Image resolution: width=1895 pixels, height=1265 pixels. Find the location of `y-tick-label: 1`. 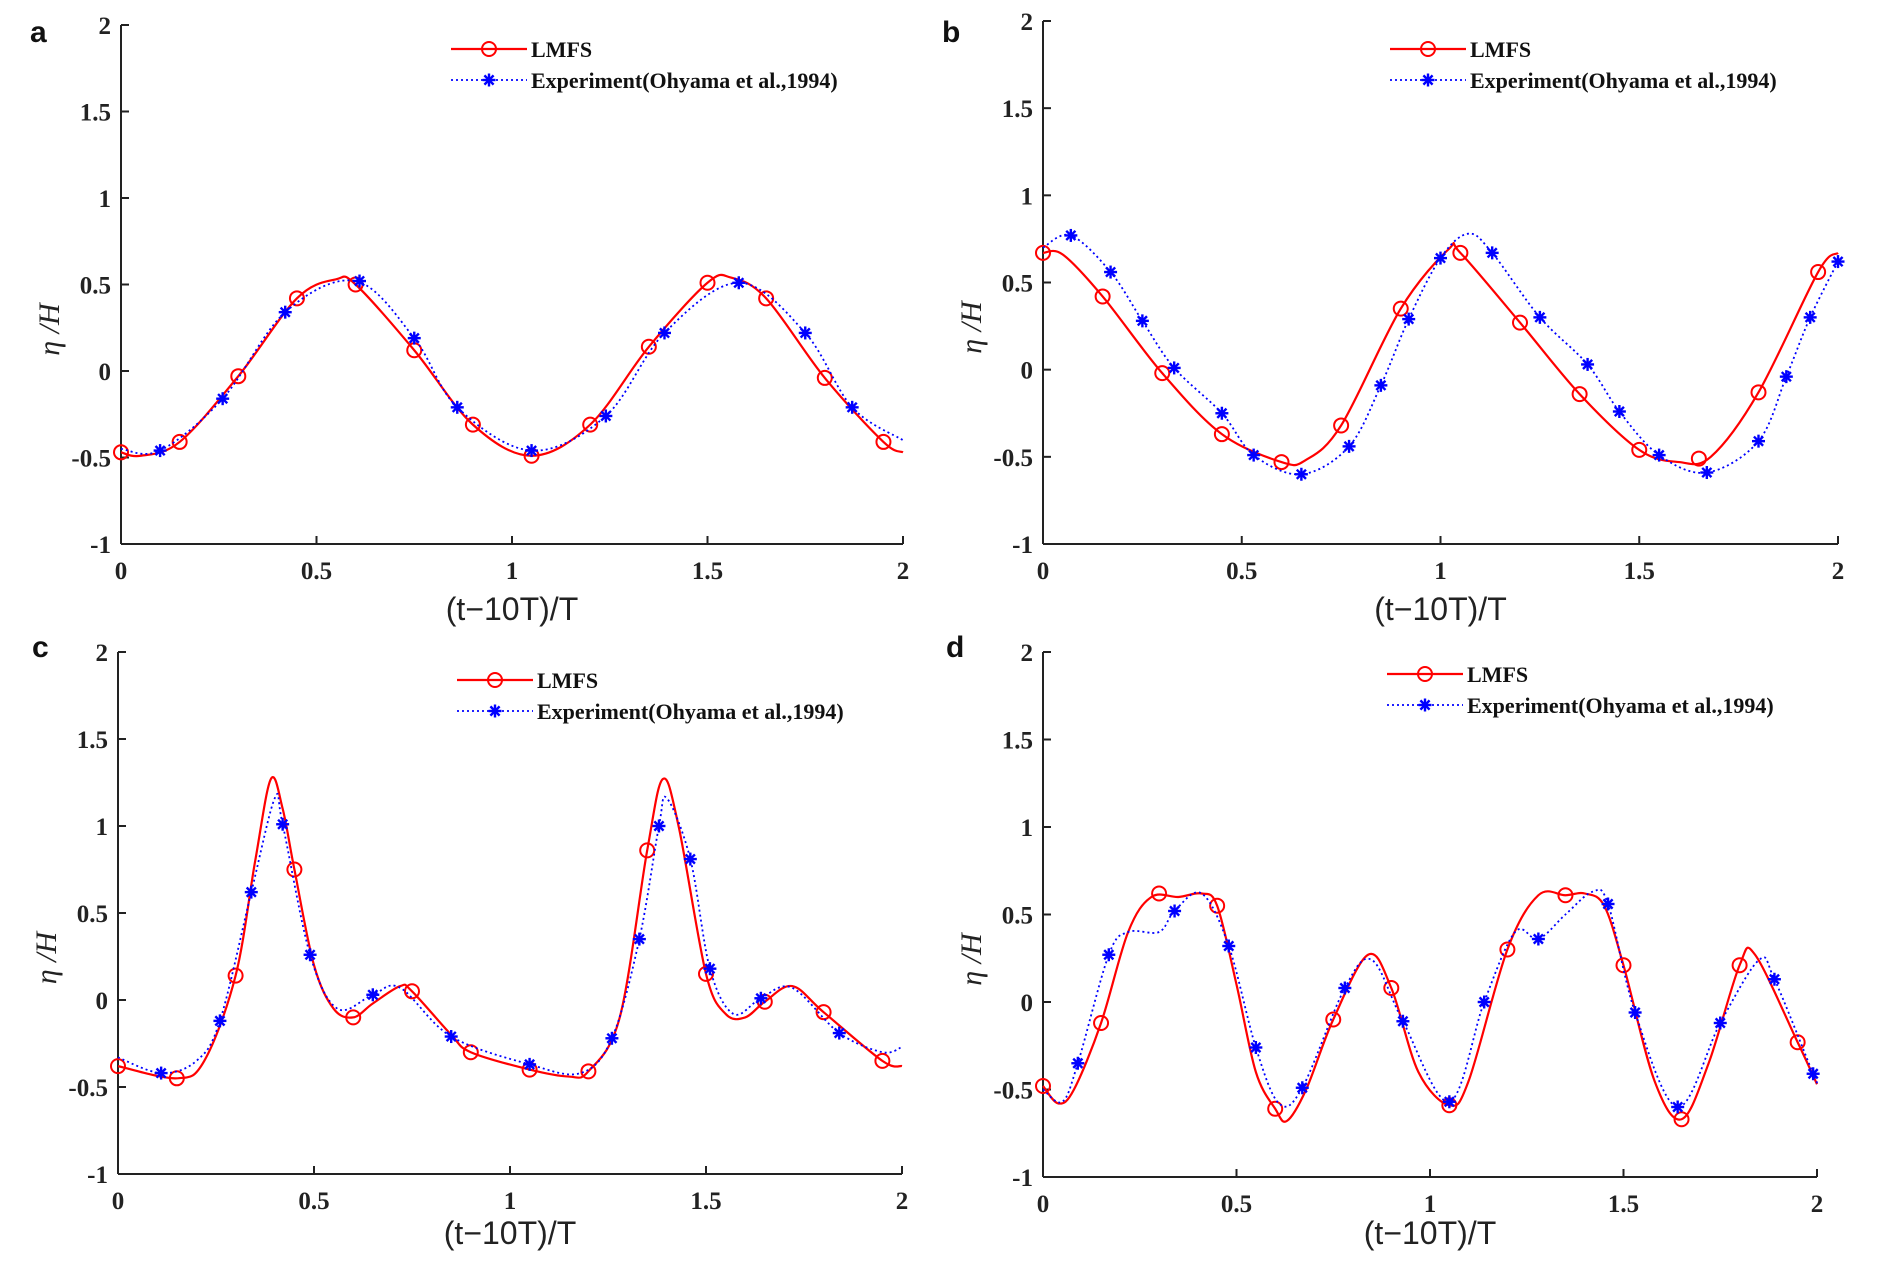

y-tick-label: 1 is located at coordinates (105, 199).